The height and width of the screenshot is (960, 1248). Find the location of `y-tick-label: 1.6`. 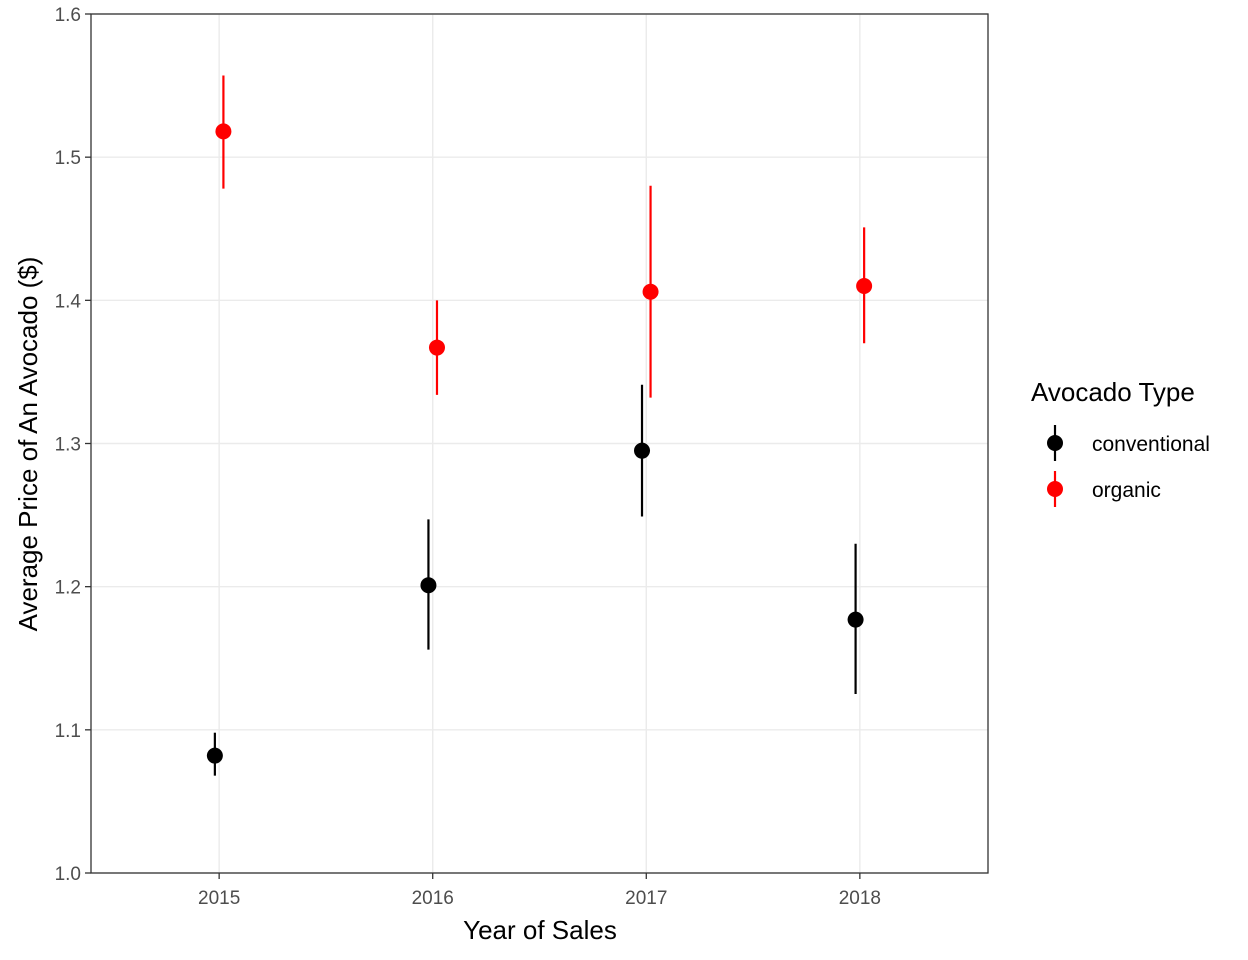

y-tick-label: 1.6 is located at coordinates (68, 15).